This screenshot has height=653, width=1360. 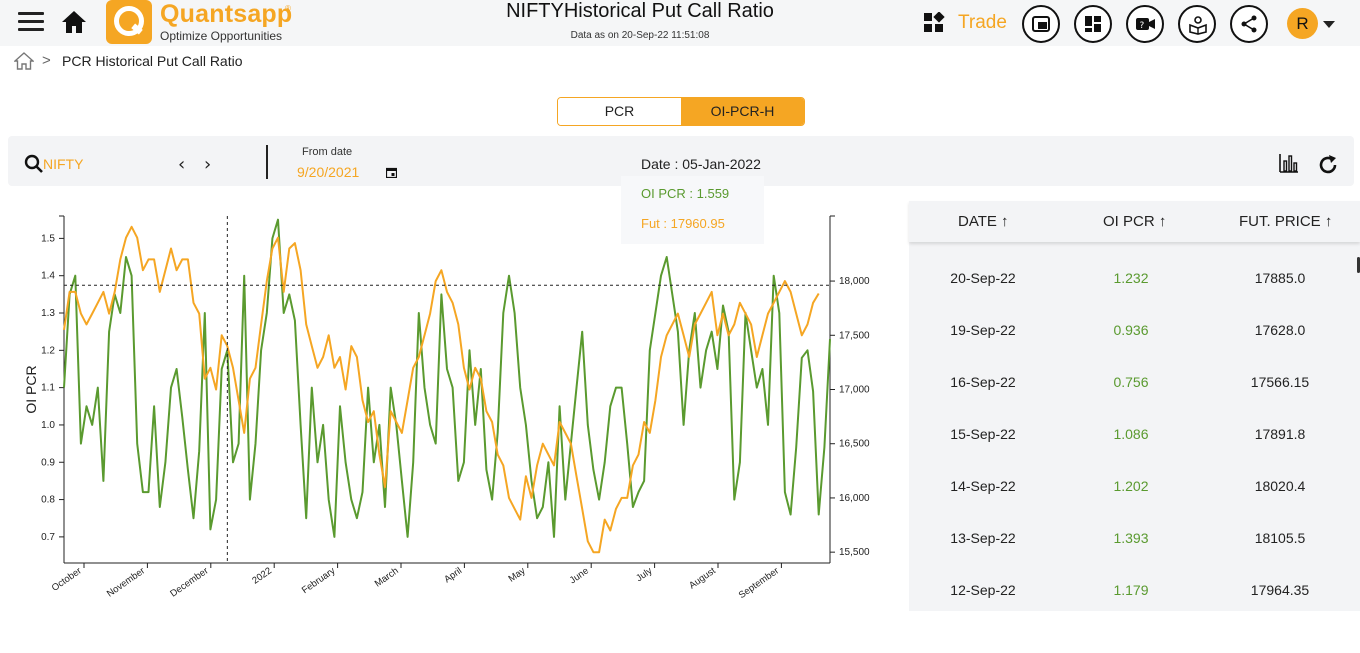 I want to click on hamburger-menu-icon, so click(x=31, y=22).